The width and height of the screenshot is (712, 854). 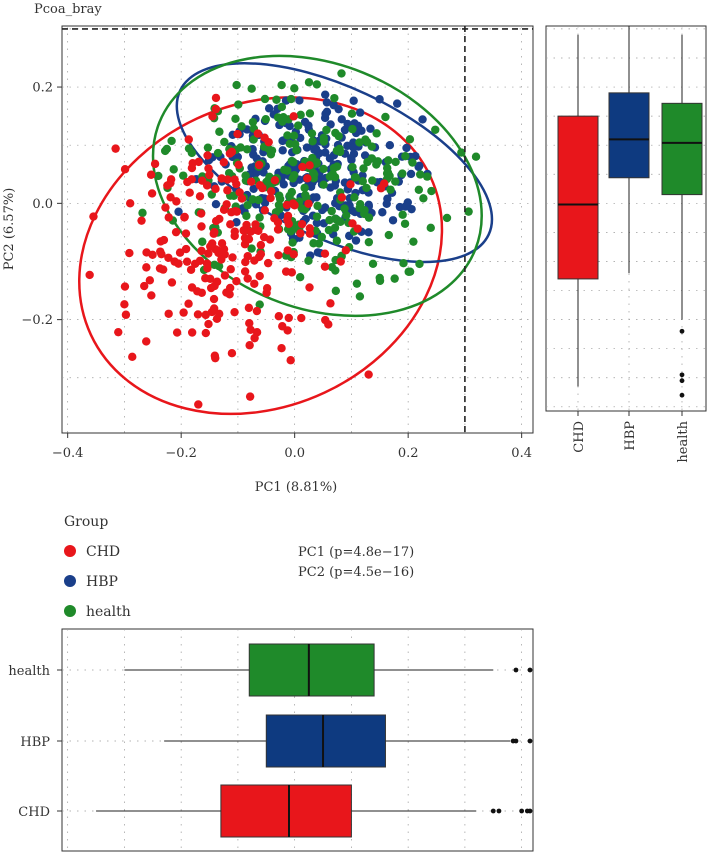 What do you see at coordinates (631, 437) in the screenshot?
I see `pc2-boxplot-ticks: CHD HBP health` at bounding box center [631, 437].